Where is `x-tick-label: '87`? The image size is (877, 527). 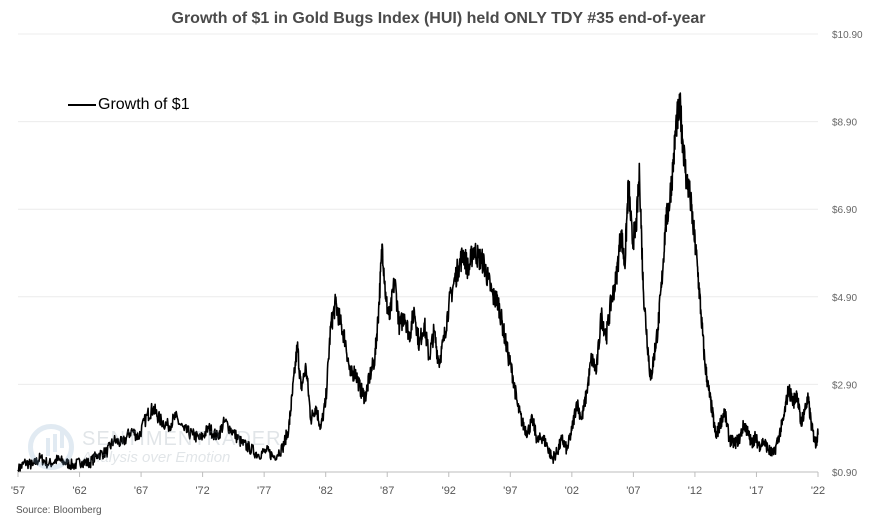
x-tick-label: '87 is located at coordinates (387, 491).